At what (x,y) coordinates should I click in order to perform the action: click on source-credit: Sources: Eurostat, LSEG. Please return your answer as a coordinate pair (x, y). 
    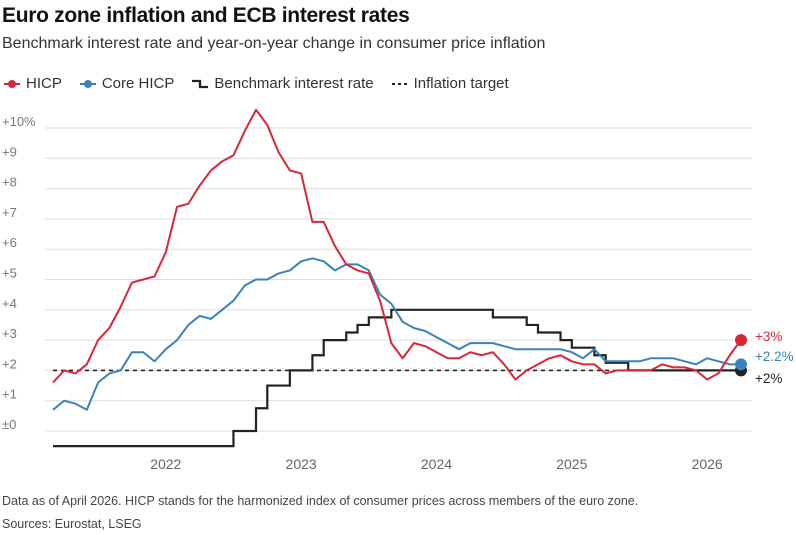
    Looking at the image, I should click on (72, 524).